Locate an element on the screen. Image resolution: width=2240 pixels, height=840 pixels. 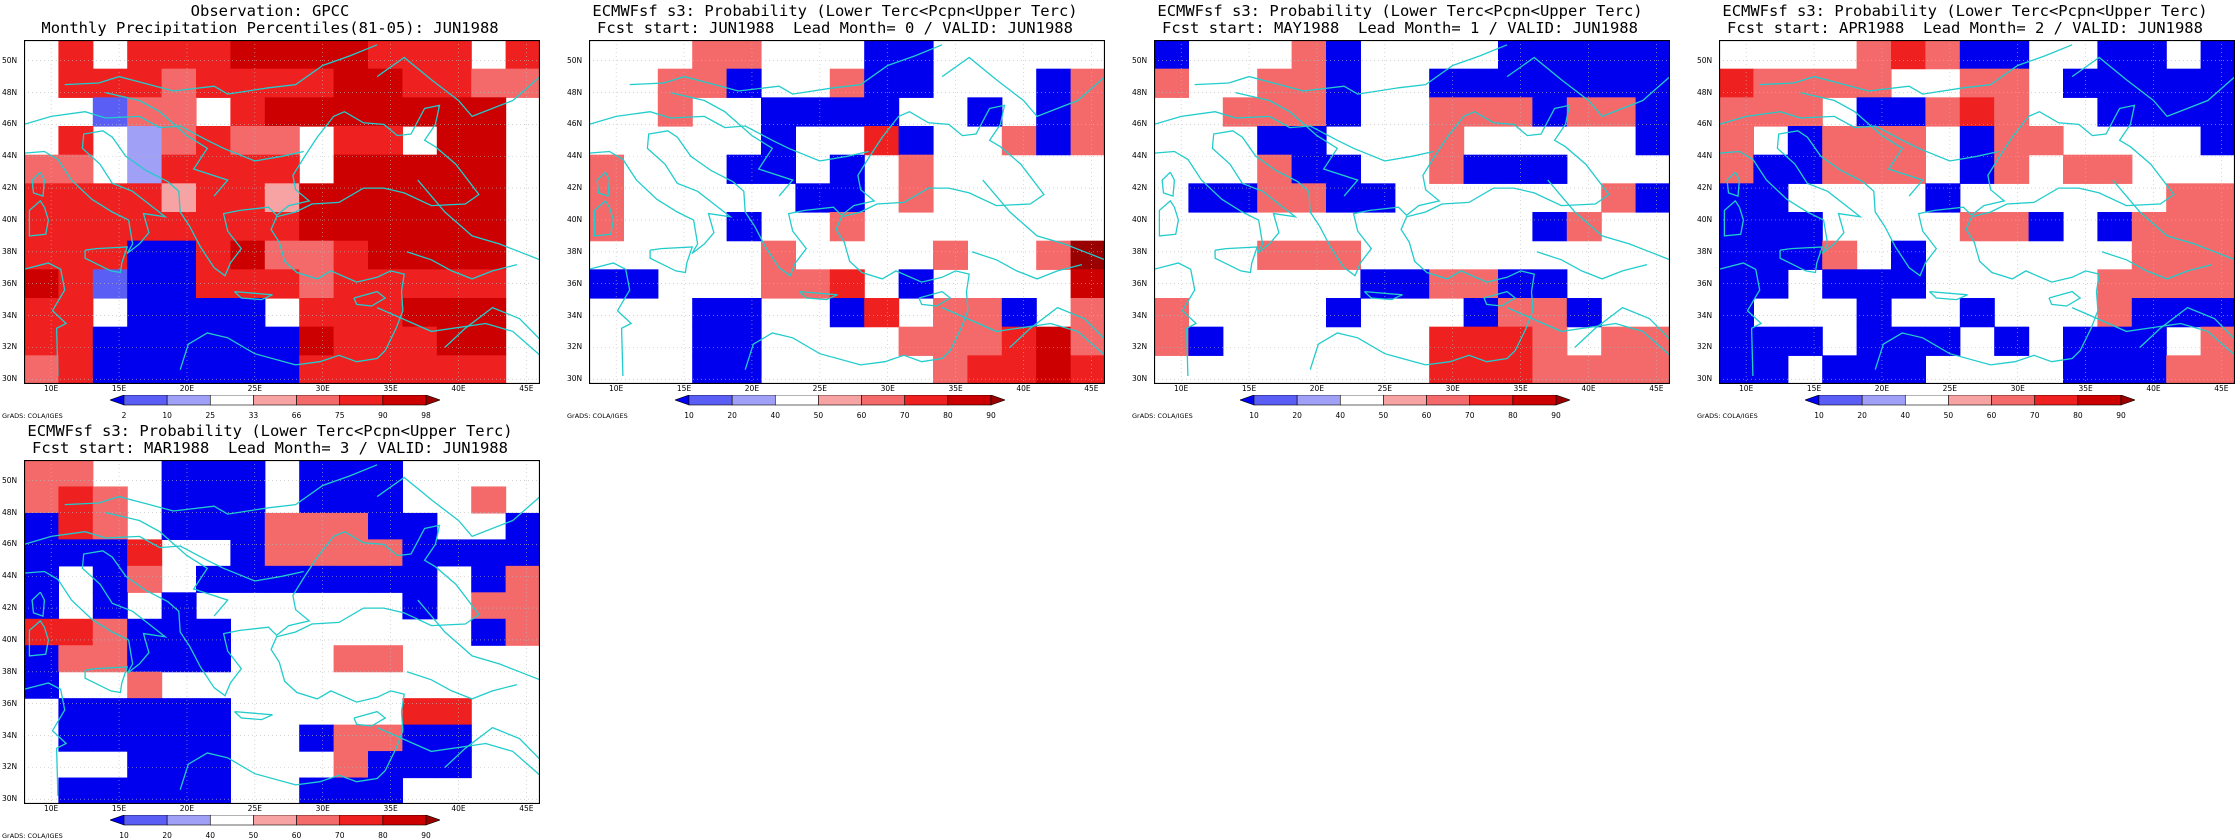
colorbar-end-high is located at coordinates (997, 400).